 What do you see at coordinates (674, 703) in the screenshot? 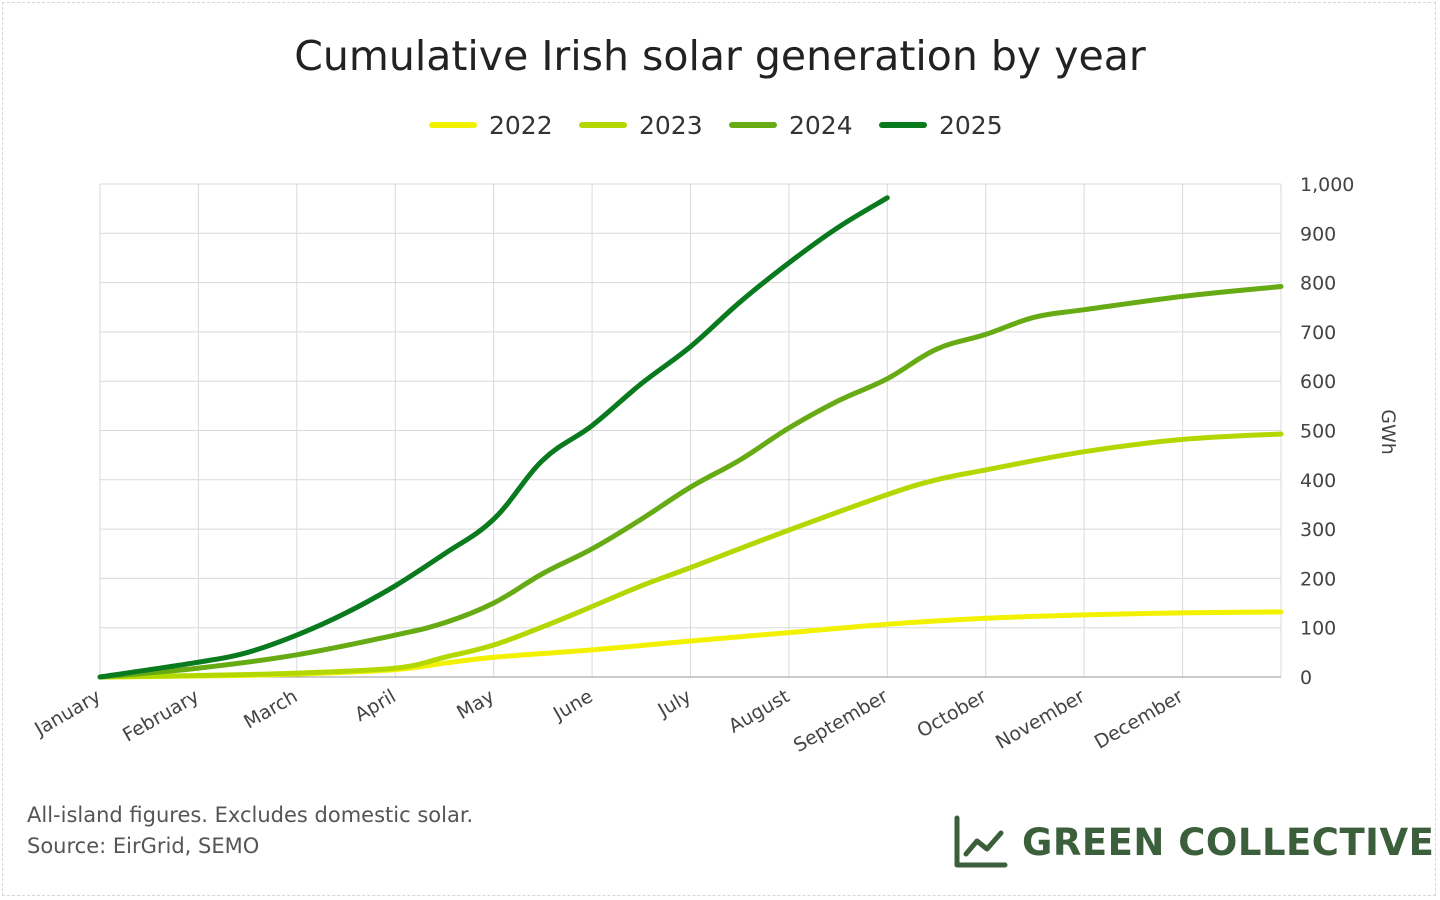
I see `x-tick-label: July` at bounding box center [674, 703].